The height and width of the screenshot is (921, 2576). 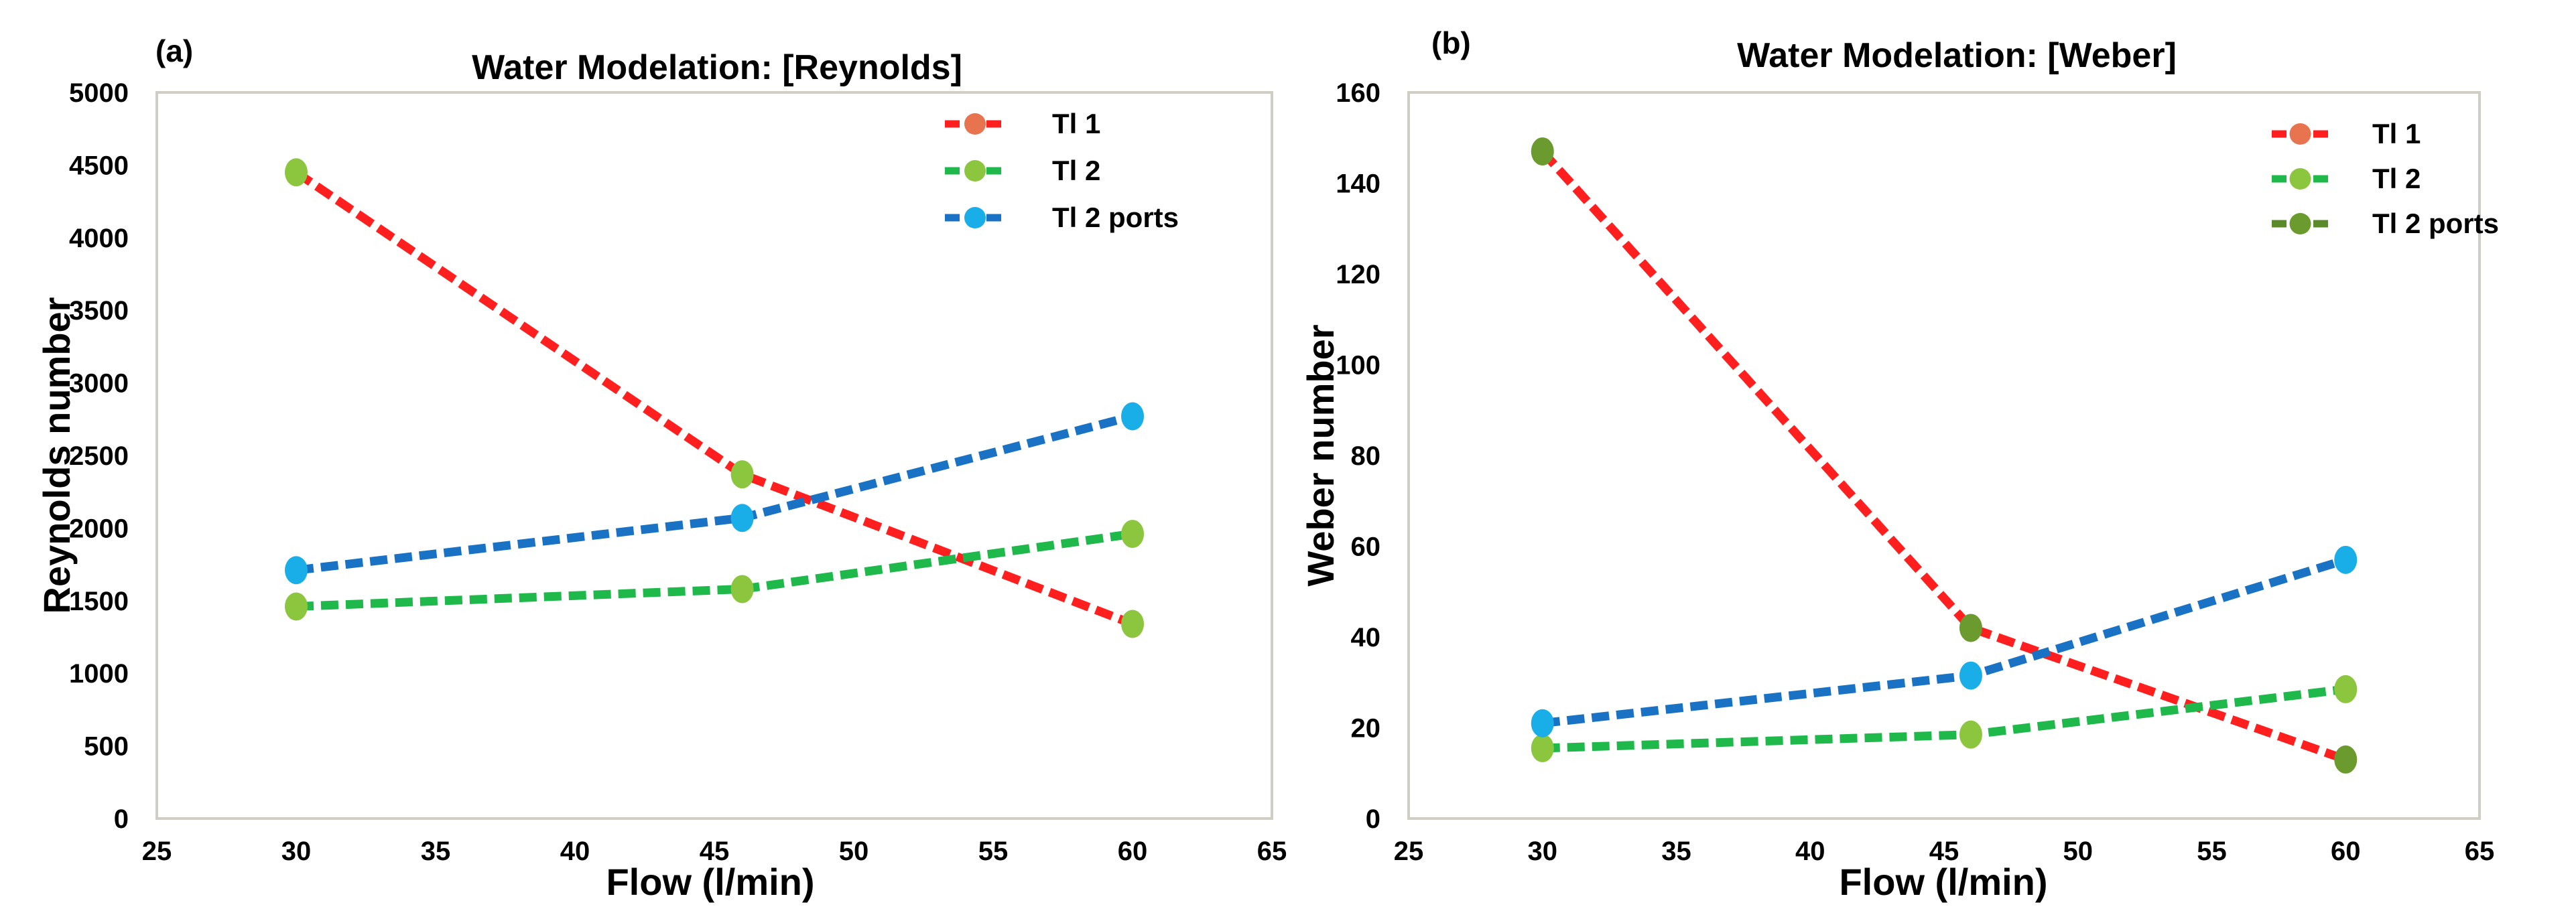 What do you see at coordinates (99, 601) in the screenshot?
I see `y-tick-label: 1500` at bounding box center [99, 601].